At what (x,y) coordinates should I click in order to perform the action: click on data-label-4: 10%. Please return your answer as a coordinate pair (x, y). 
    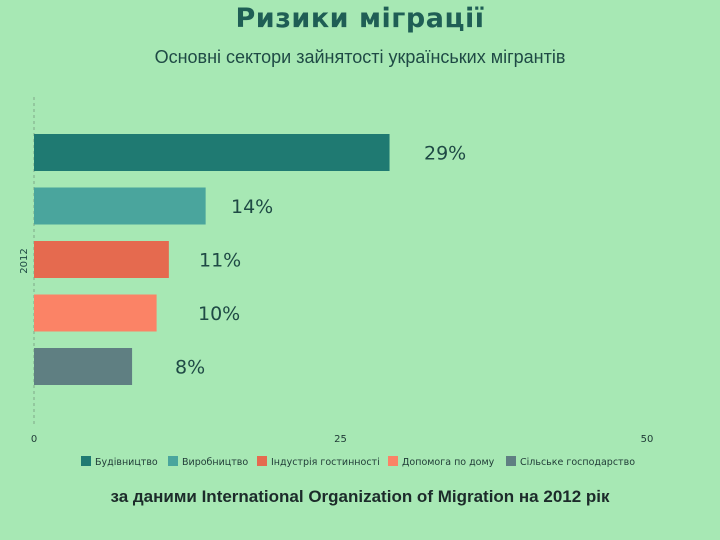
    Looking at the image, I should click on (219, 314).